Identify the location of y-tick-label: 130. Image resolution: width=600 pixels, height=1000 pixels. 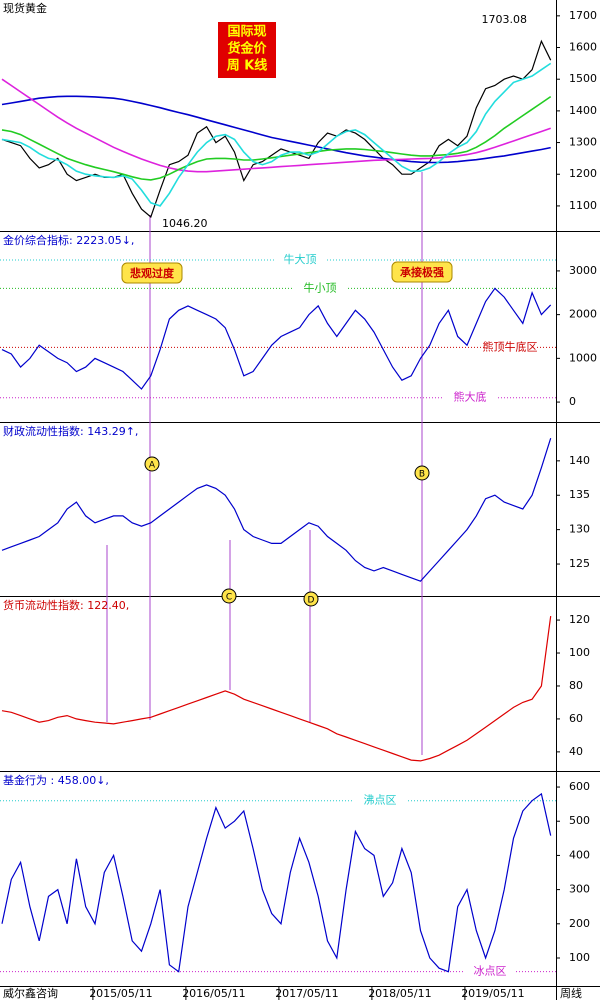
(579, 529).